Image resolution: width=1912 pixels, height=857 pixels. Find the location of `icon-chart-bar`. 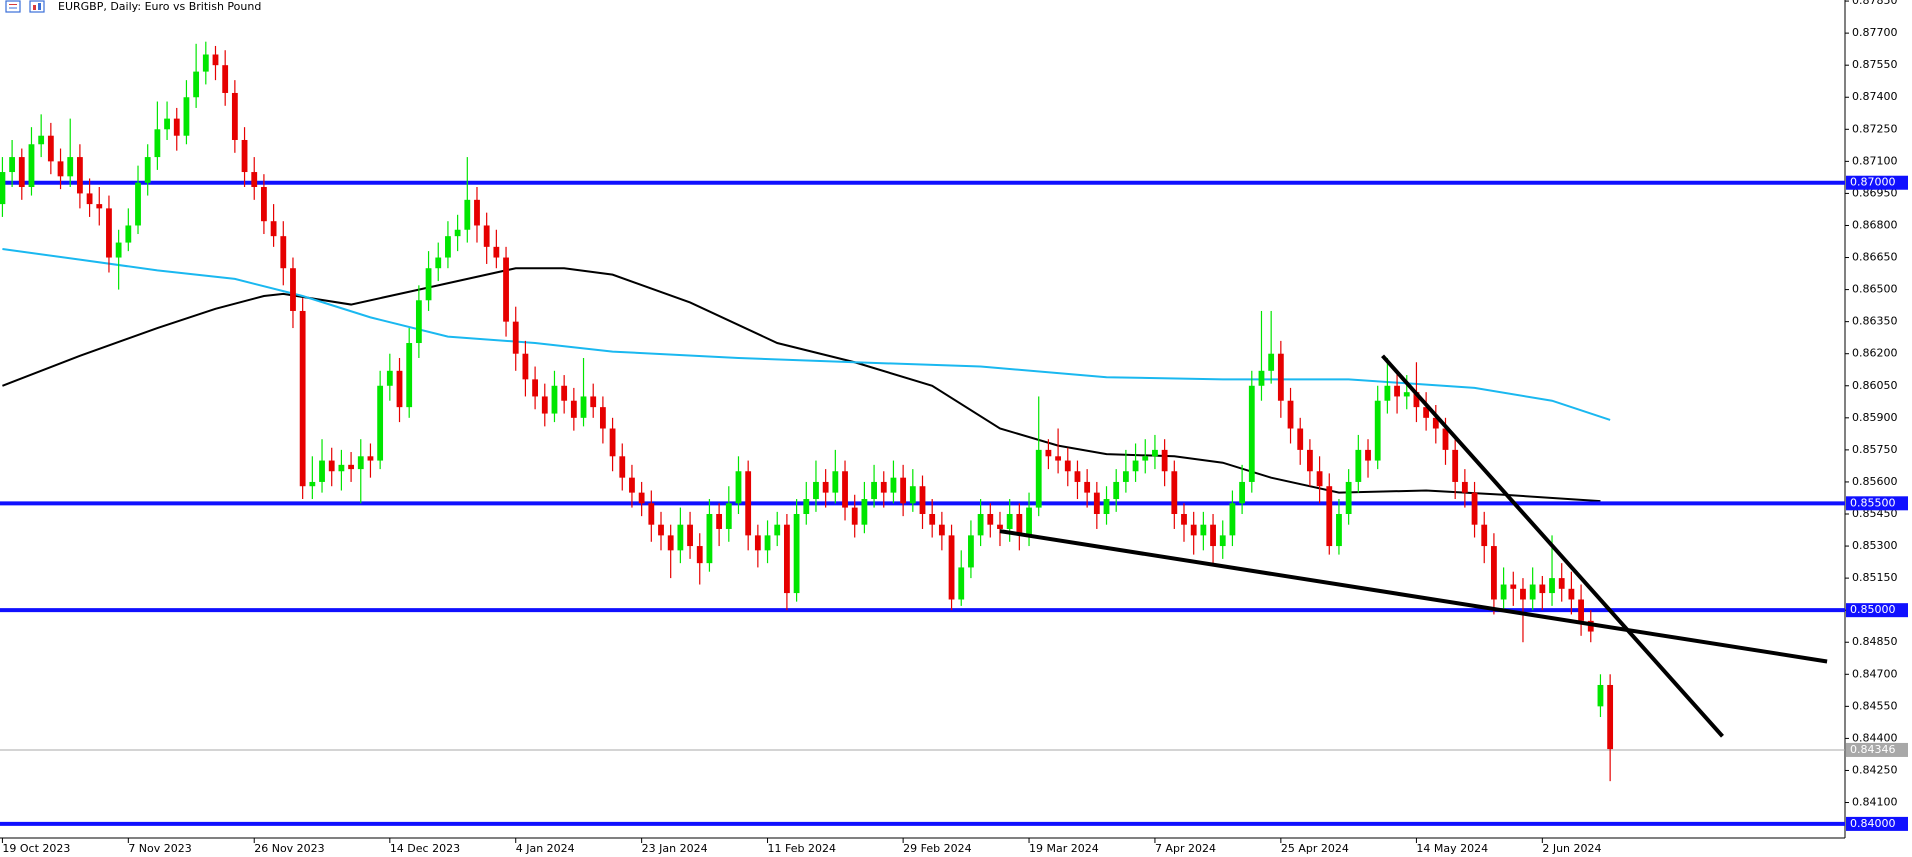

icon-chart-bar is located at coordinates (34, 7).